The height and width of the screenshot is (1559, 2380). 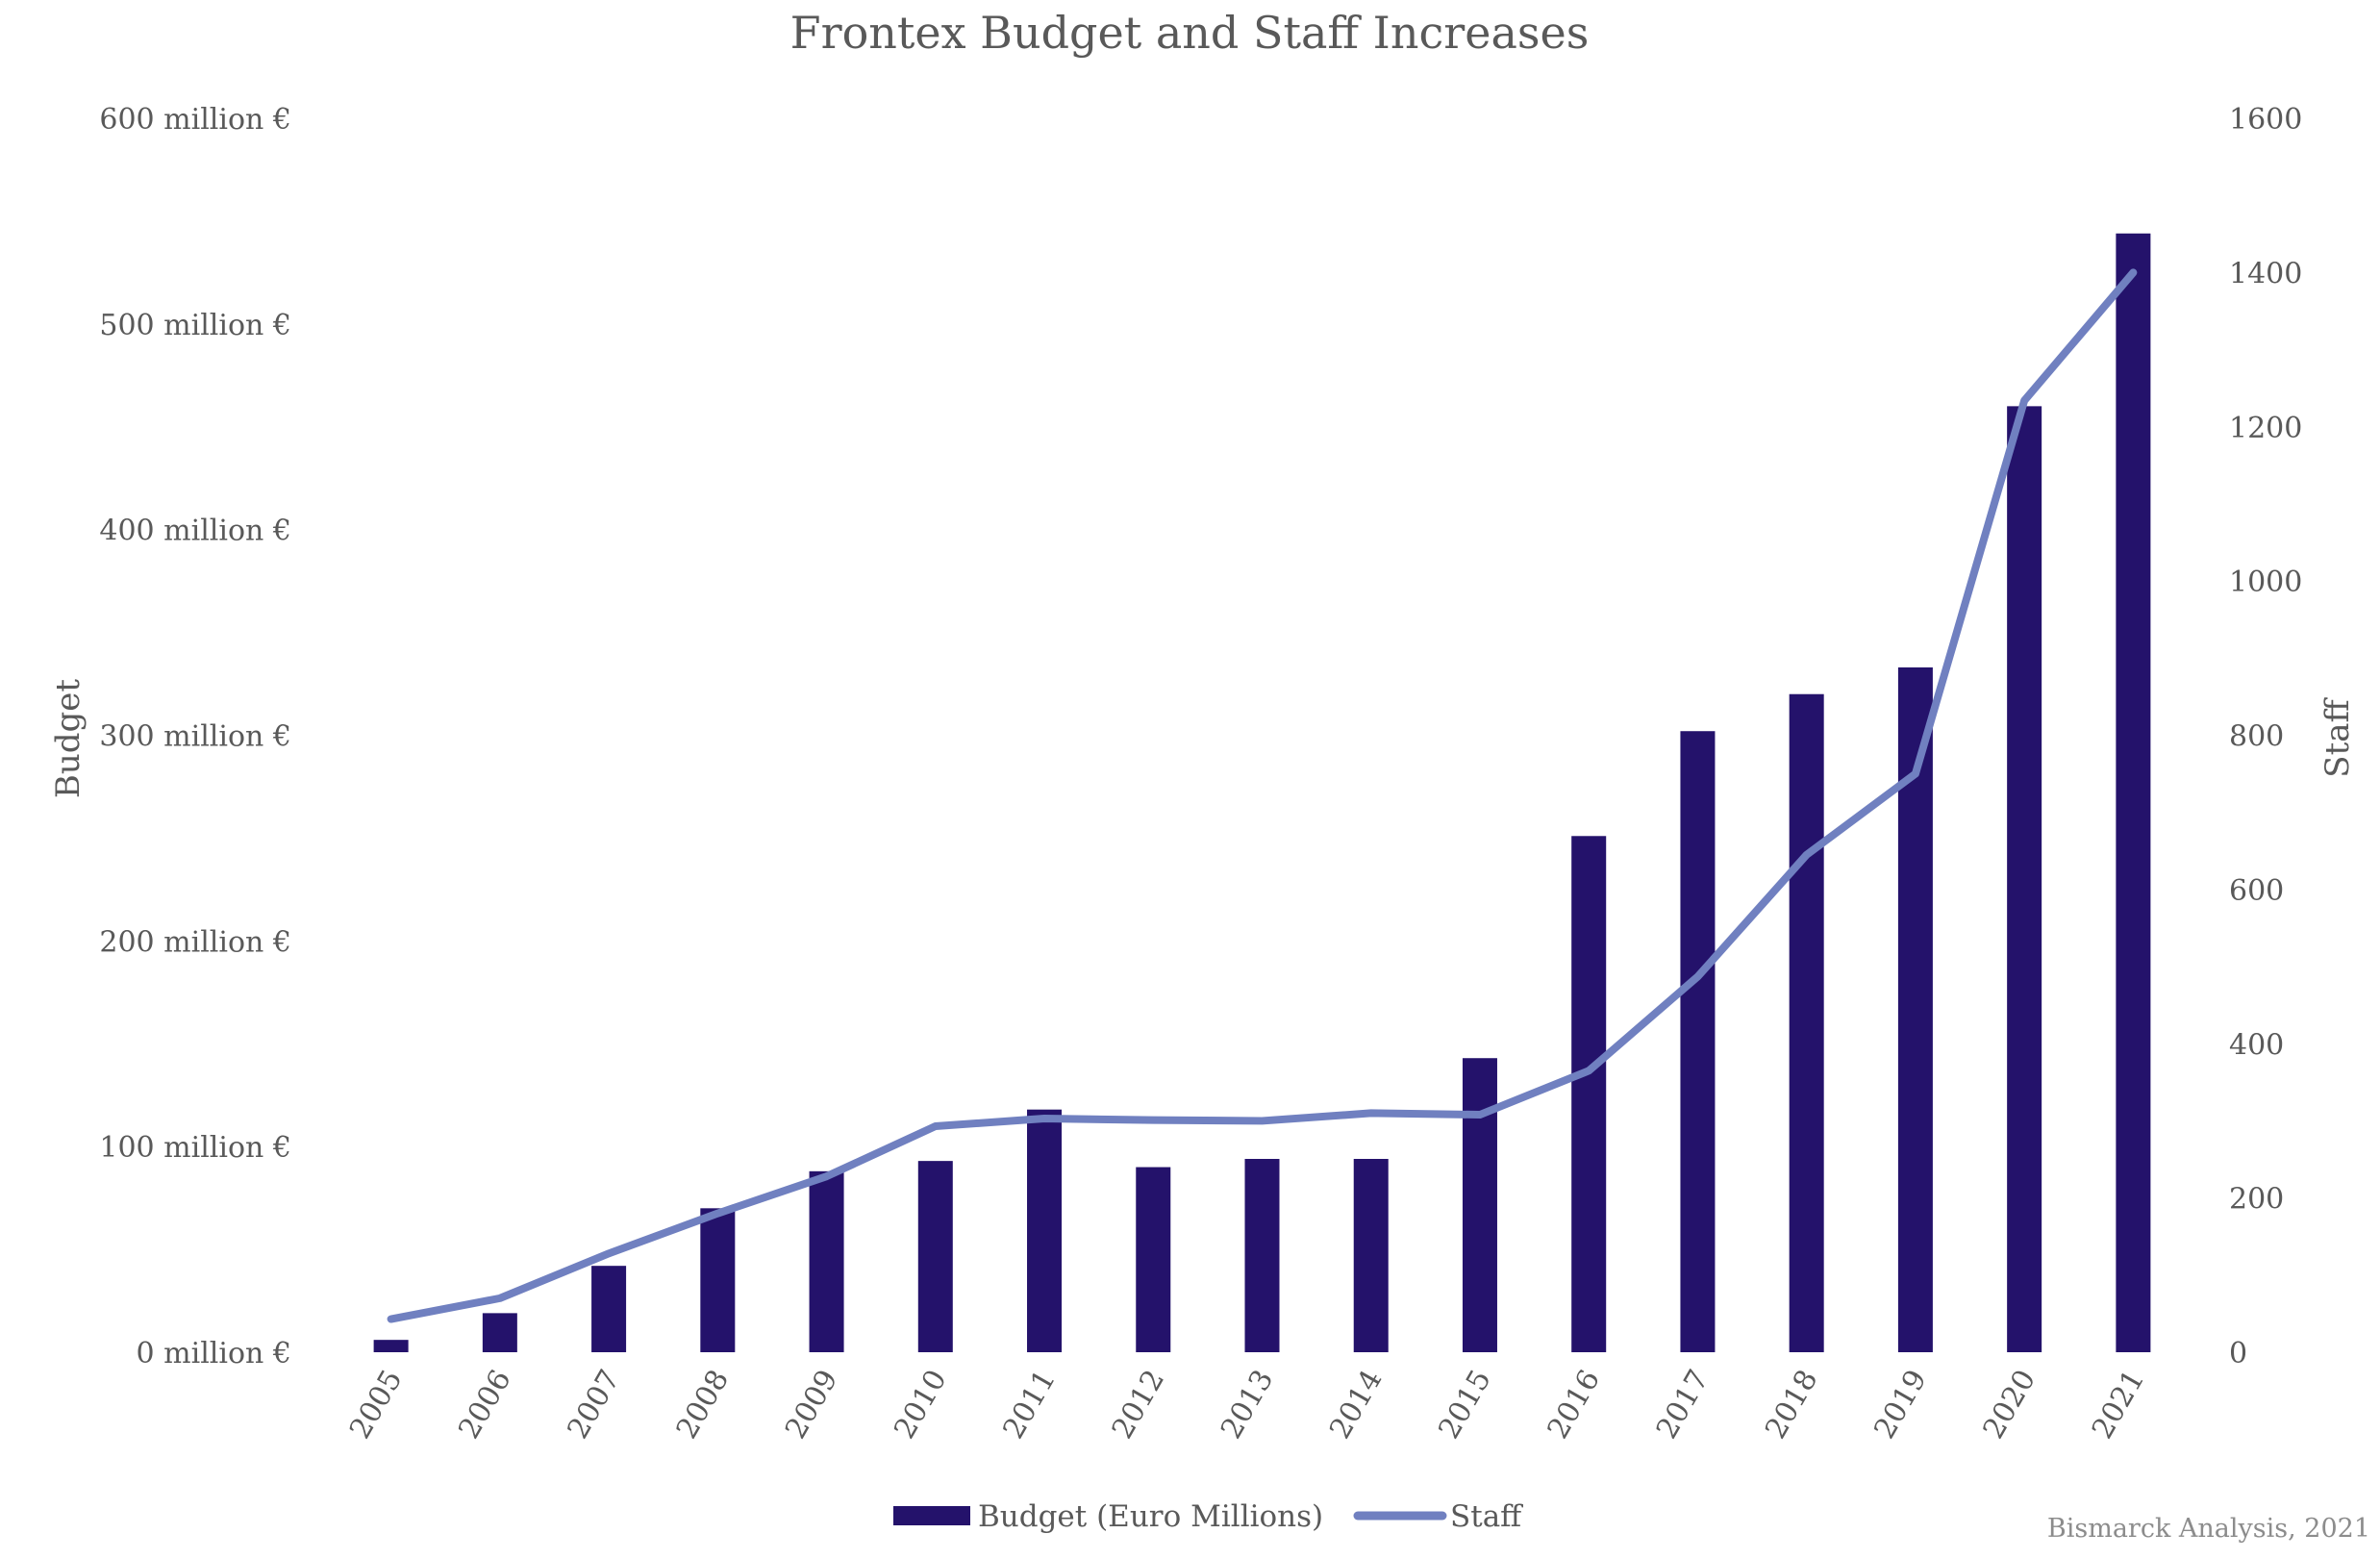 I want to click on legend: Budget (Euro Millions) Staff, so click(x=1208, y=1517).